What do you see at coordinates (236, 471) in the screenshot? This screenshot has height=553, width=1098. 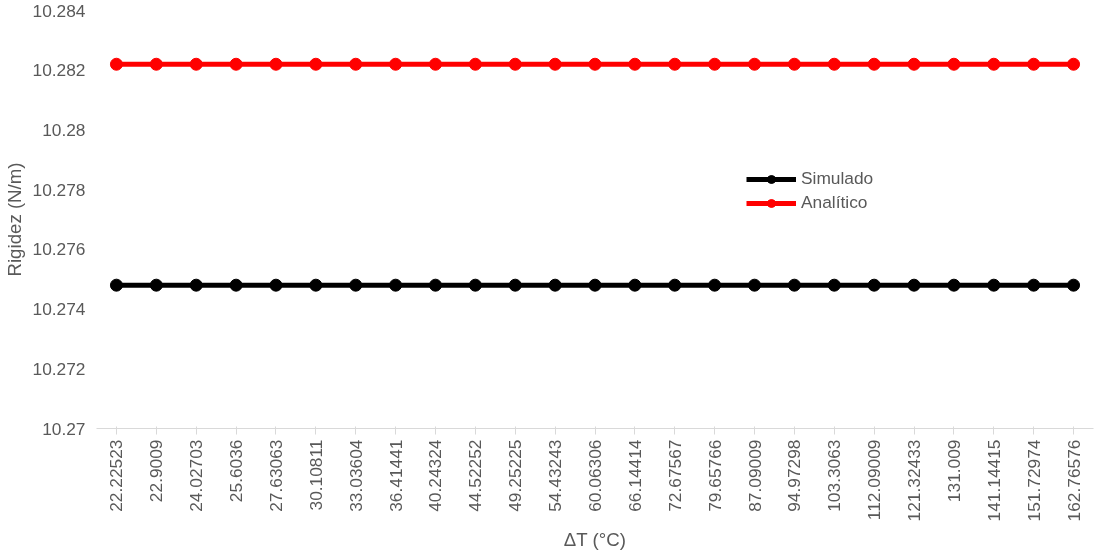 I see `x-tick-label: 25.6036` at bounding box center [236, 471].